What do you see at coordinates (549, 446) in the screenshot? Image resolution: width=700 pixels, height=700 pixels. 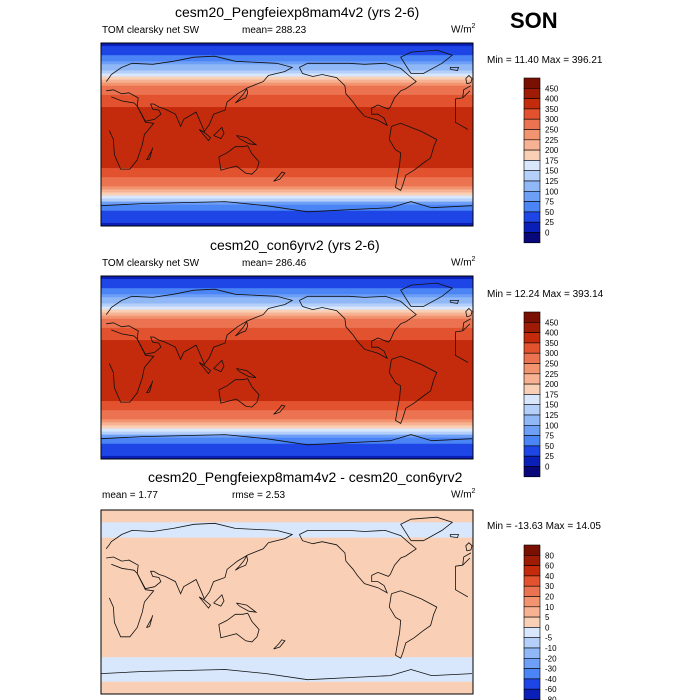 I see `colorbar-tick-label: 50` at bounding box center [549, 446].